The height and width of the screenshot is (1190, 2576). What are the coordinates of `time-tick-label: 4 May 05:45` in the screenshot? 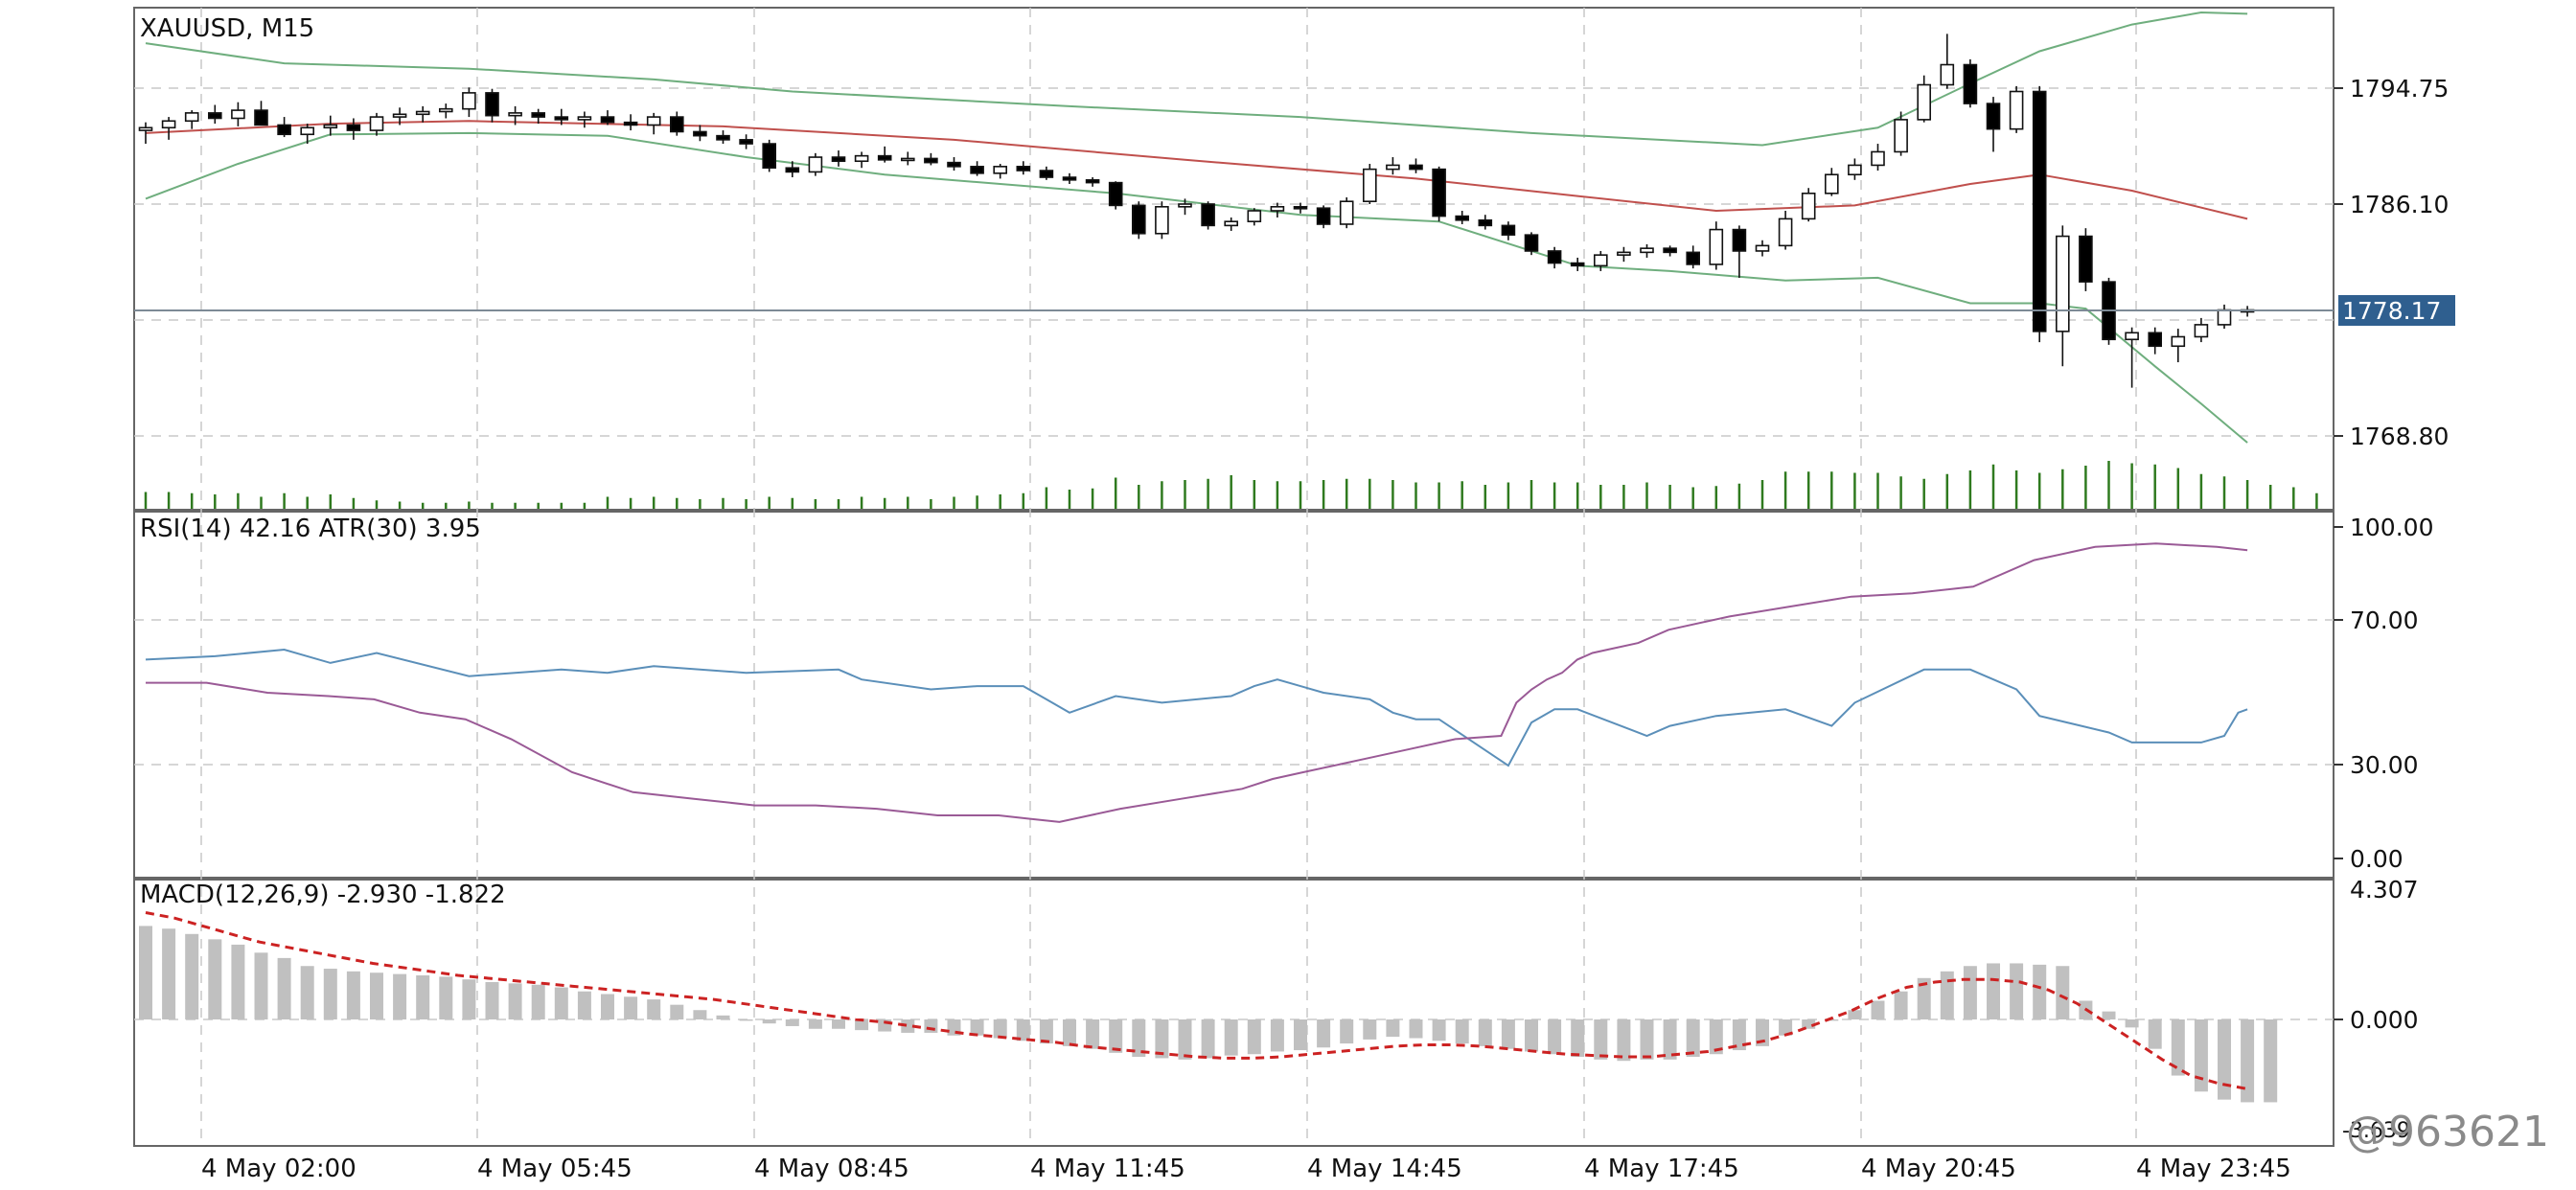 It's located at (554, 1169).